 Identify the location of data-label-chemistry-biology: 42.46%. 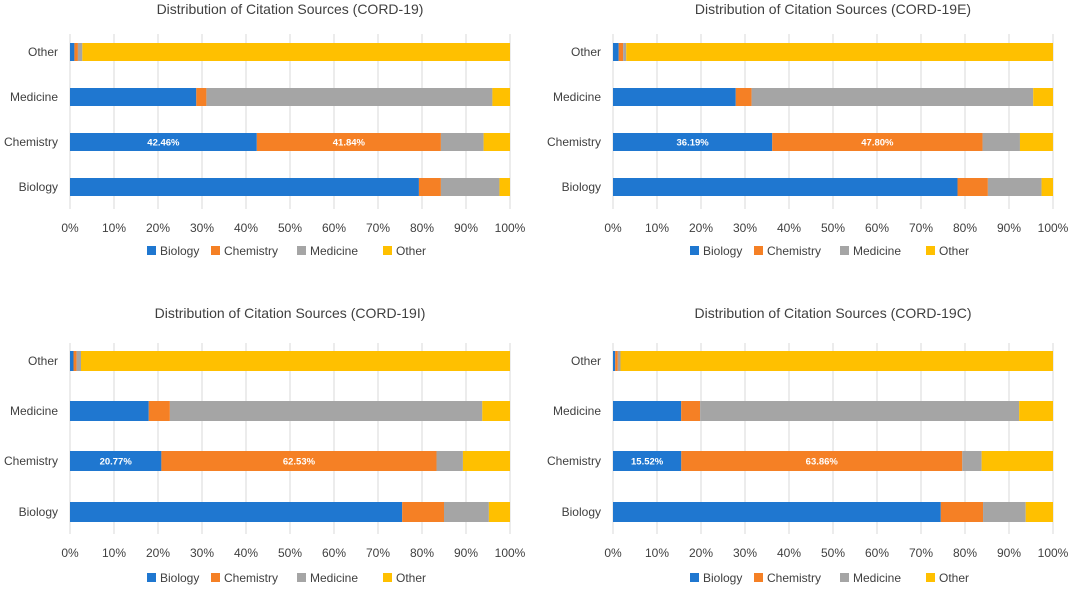
(163, 143).